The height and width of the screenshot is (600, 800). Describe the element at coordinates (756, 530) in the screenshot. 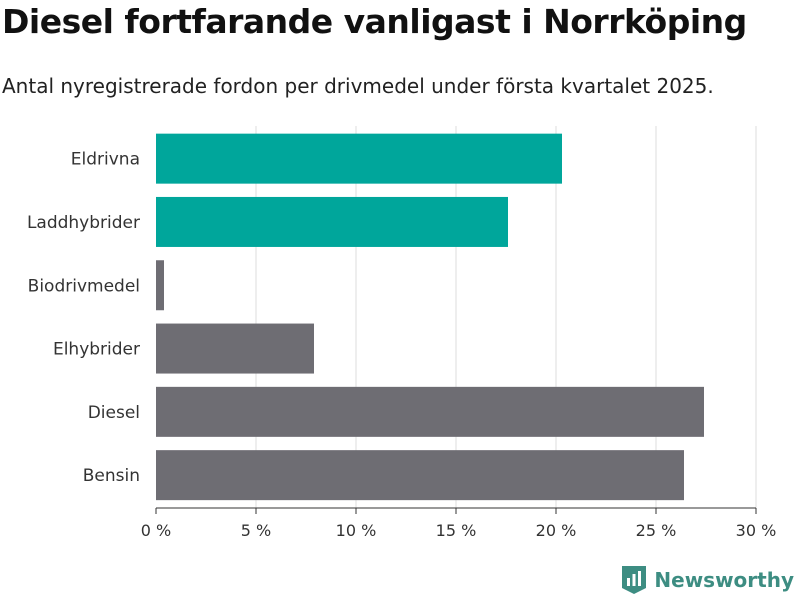

I see `x-tick-label: 30 %` at that location.